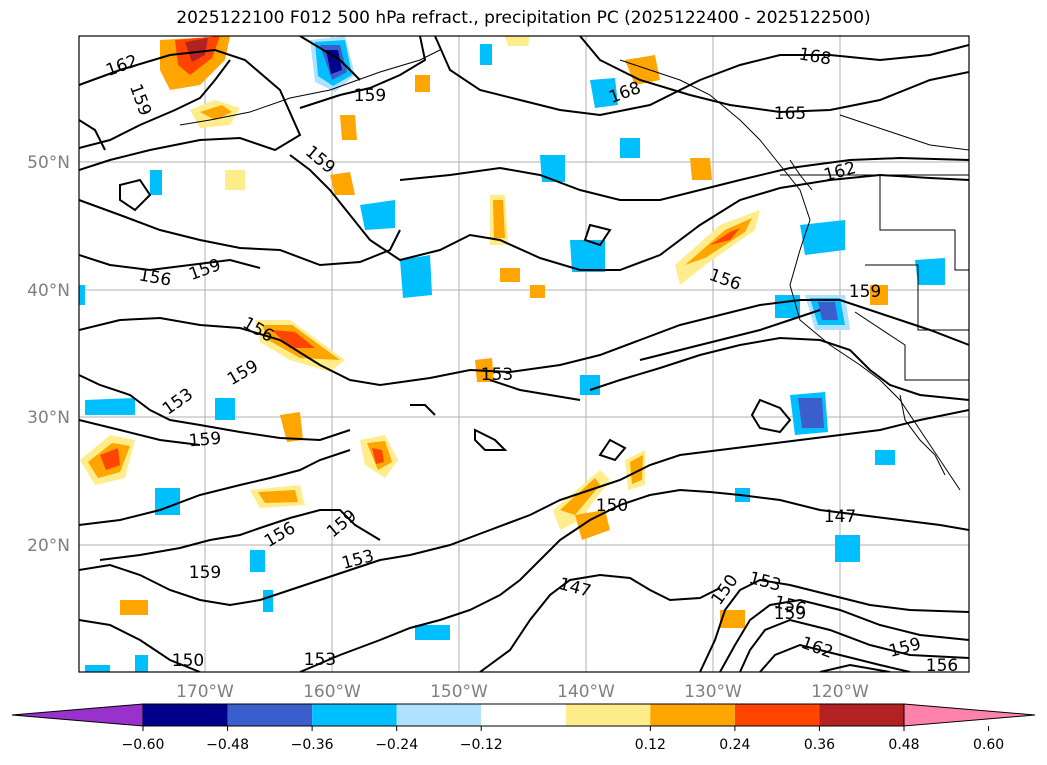 The height and width of the screenshot is (765, 1047). Describe the element at coordinates (840, 517) in the screenshot. I see `contour-label: 147` at that location.